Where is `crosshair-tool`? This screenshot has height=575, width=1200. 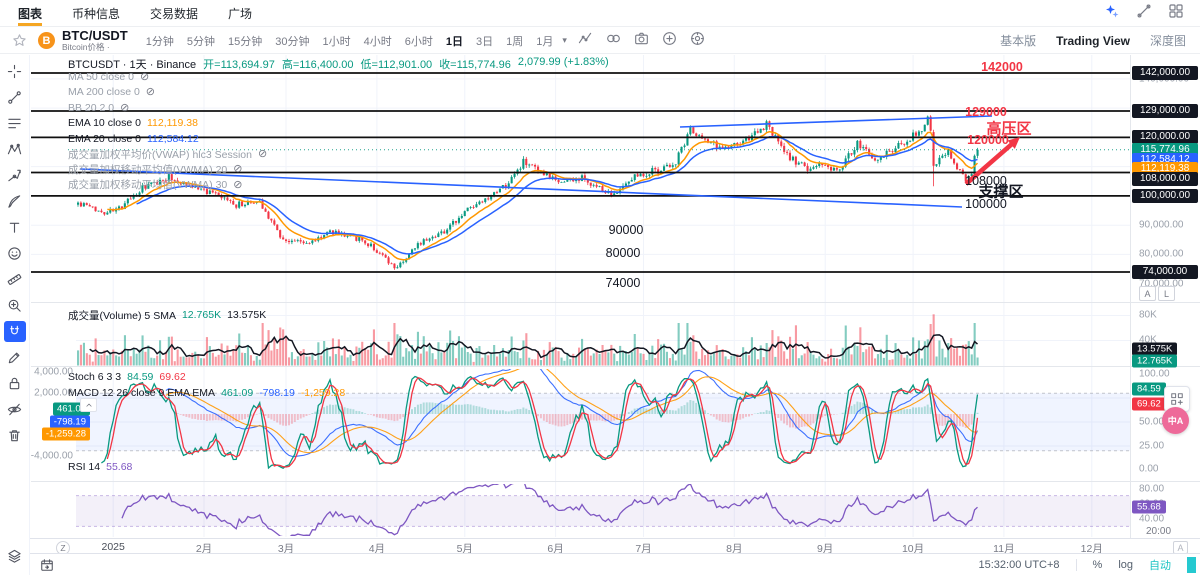 crosshair-tool is located at coordinates (15, 71).